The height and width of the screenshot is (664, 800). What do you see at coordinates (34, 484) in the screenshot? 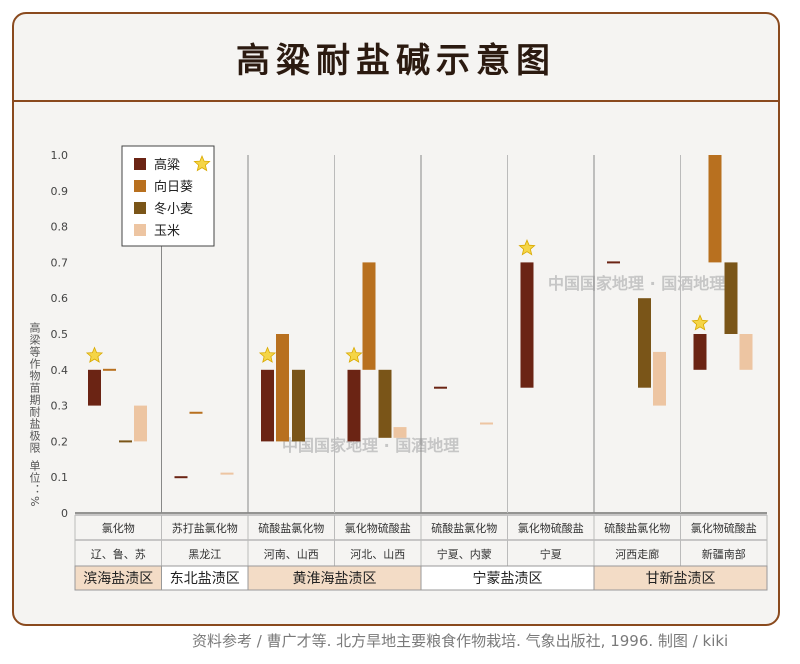
I see `y-axis-unit: 单位：%` at bounding box center [34, 484].